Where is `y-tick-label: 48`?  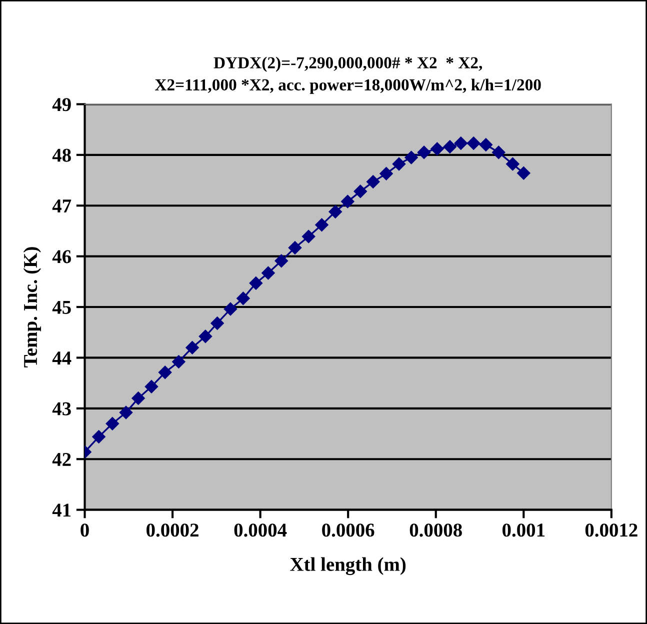 y-tick-label: 48 is located at coordinates (61, 155).